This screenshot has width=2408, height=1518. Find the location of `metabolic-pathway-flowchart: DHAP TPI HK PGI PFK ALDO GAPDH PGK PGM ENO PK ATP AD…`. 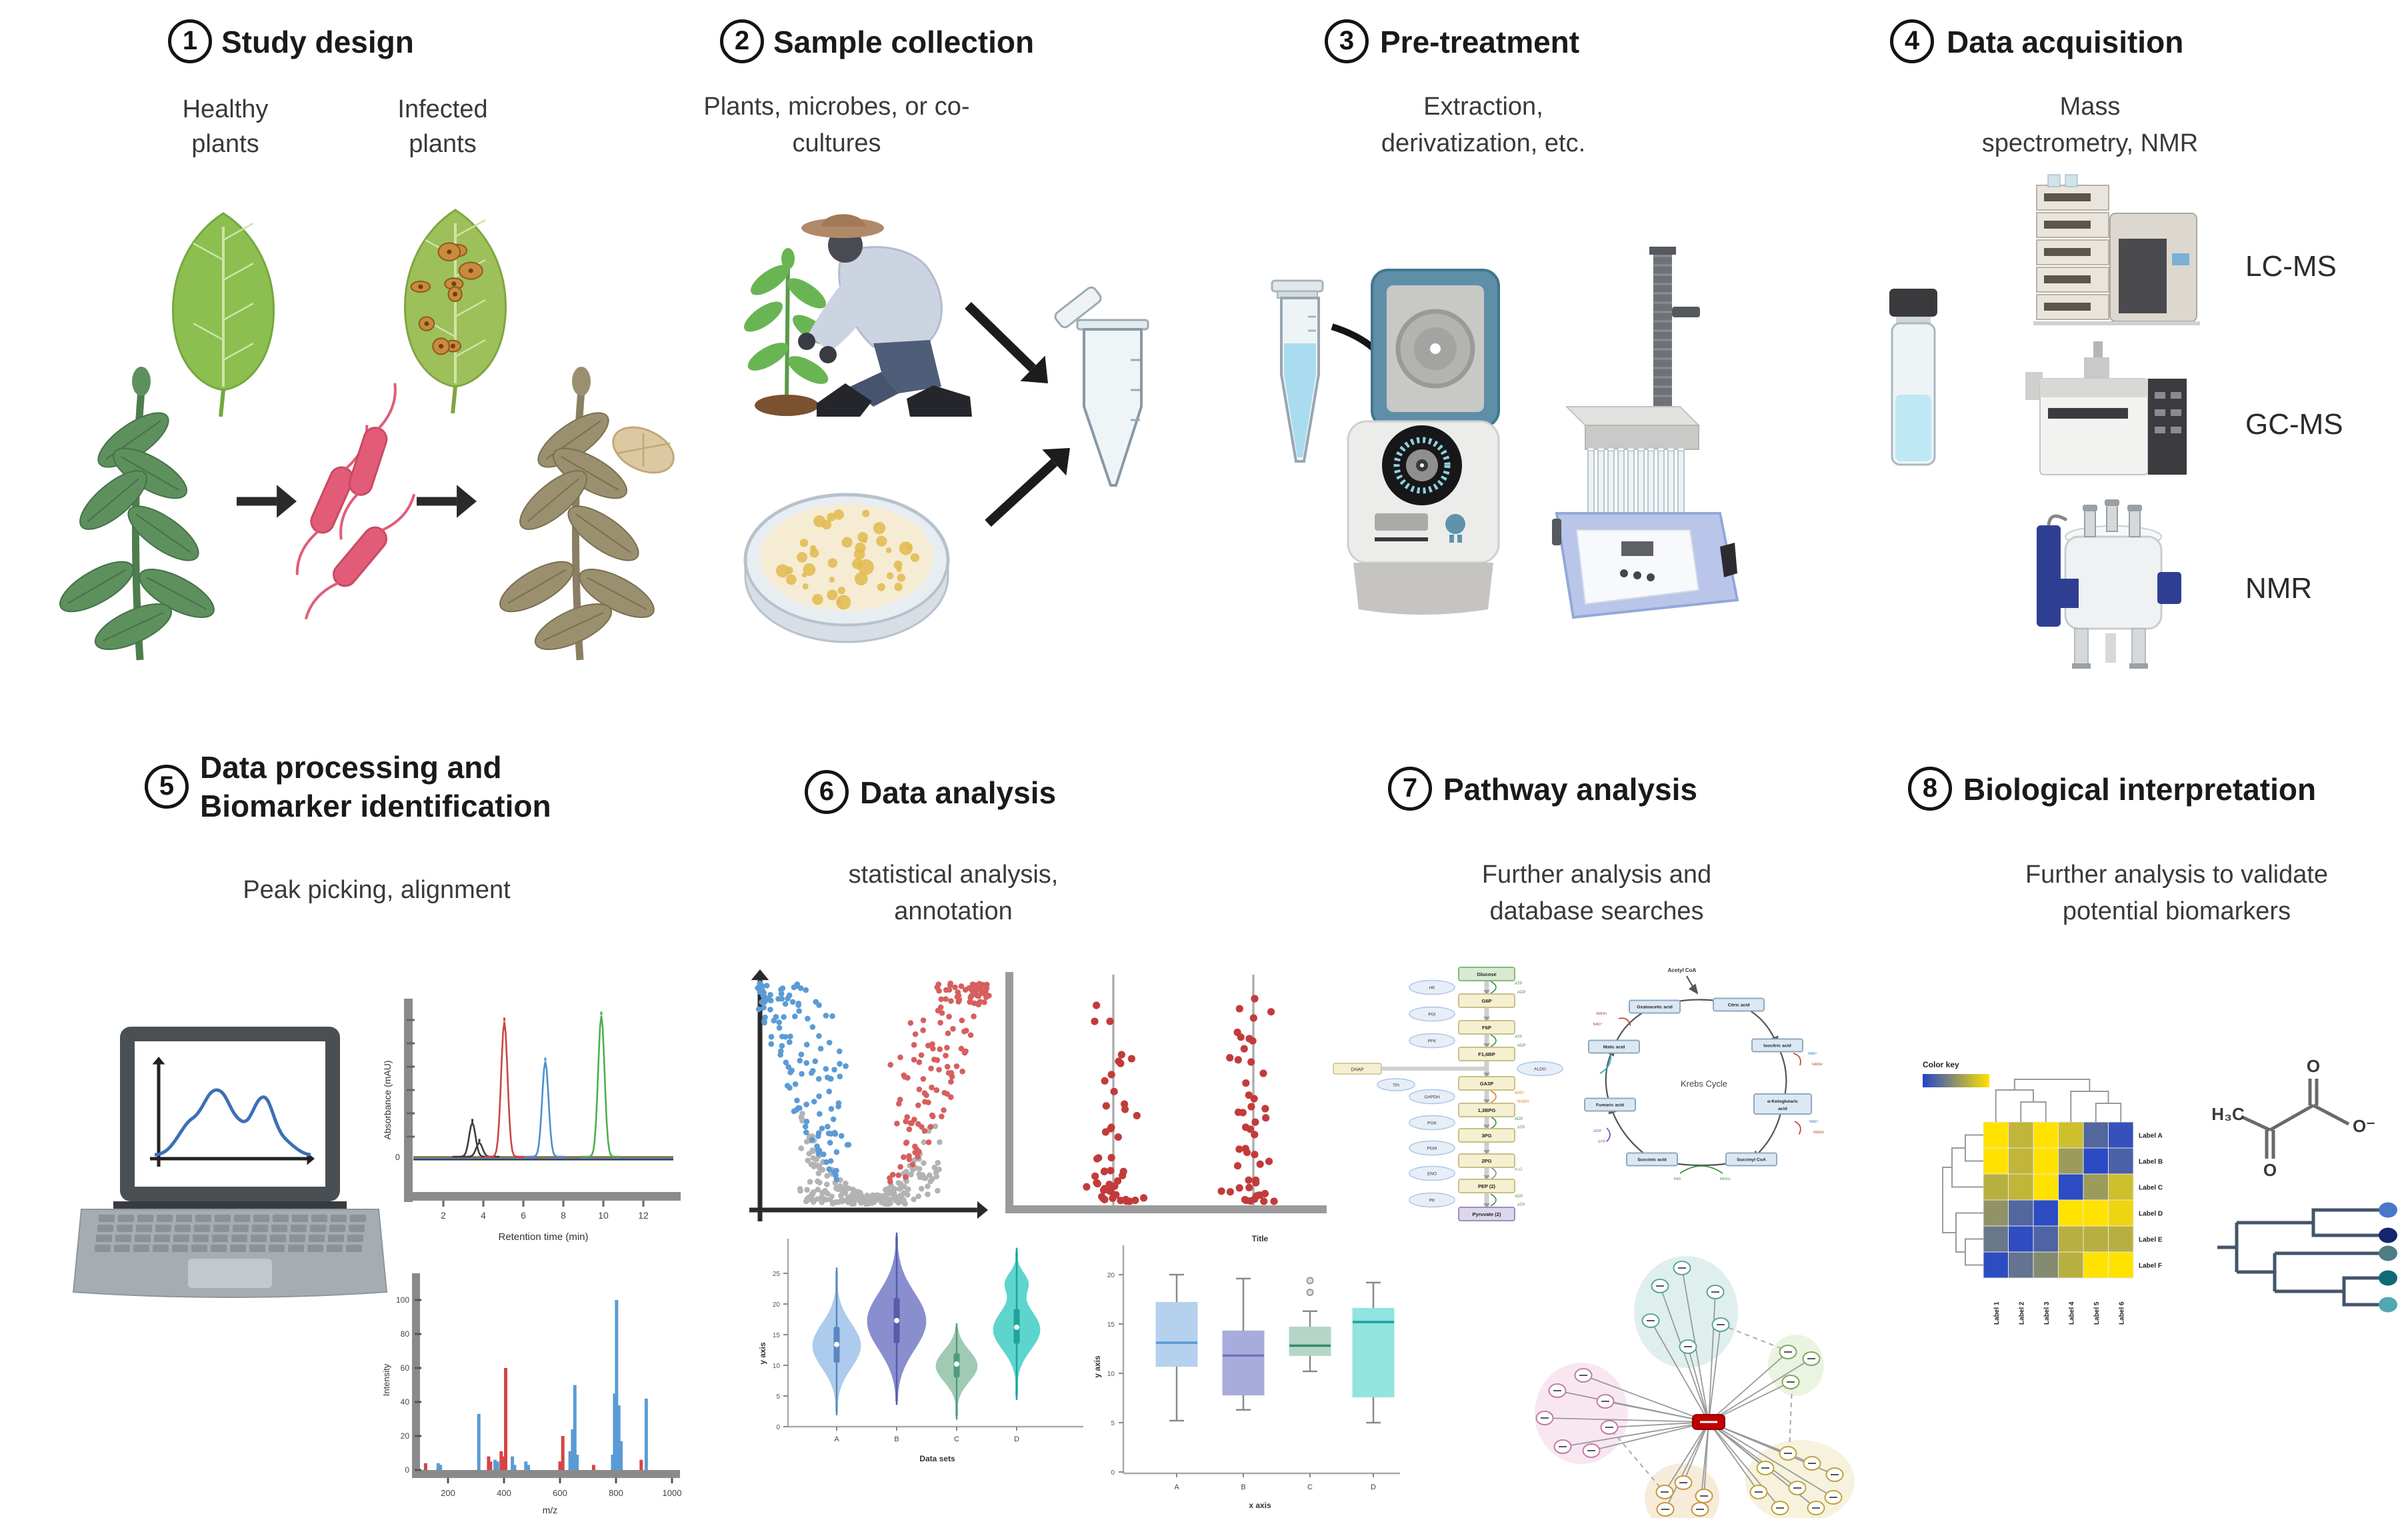

metabolic-pathway-flowchart: DHAP TPI HK PGI PFK ALDO GAPDH PGK PGM ENO PK ATP AD… is located at coordinates (1448, 1094).